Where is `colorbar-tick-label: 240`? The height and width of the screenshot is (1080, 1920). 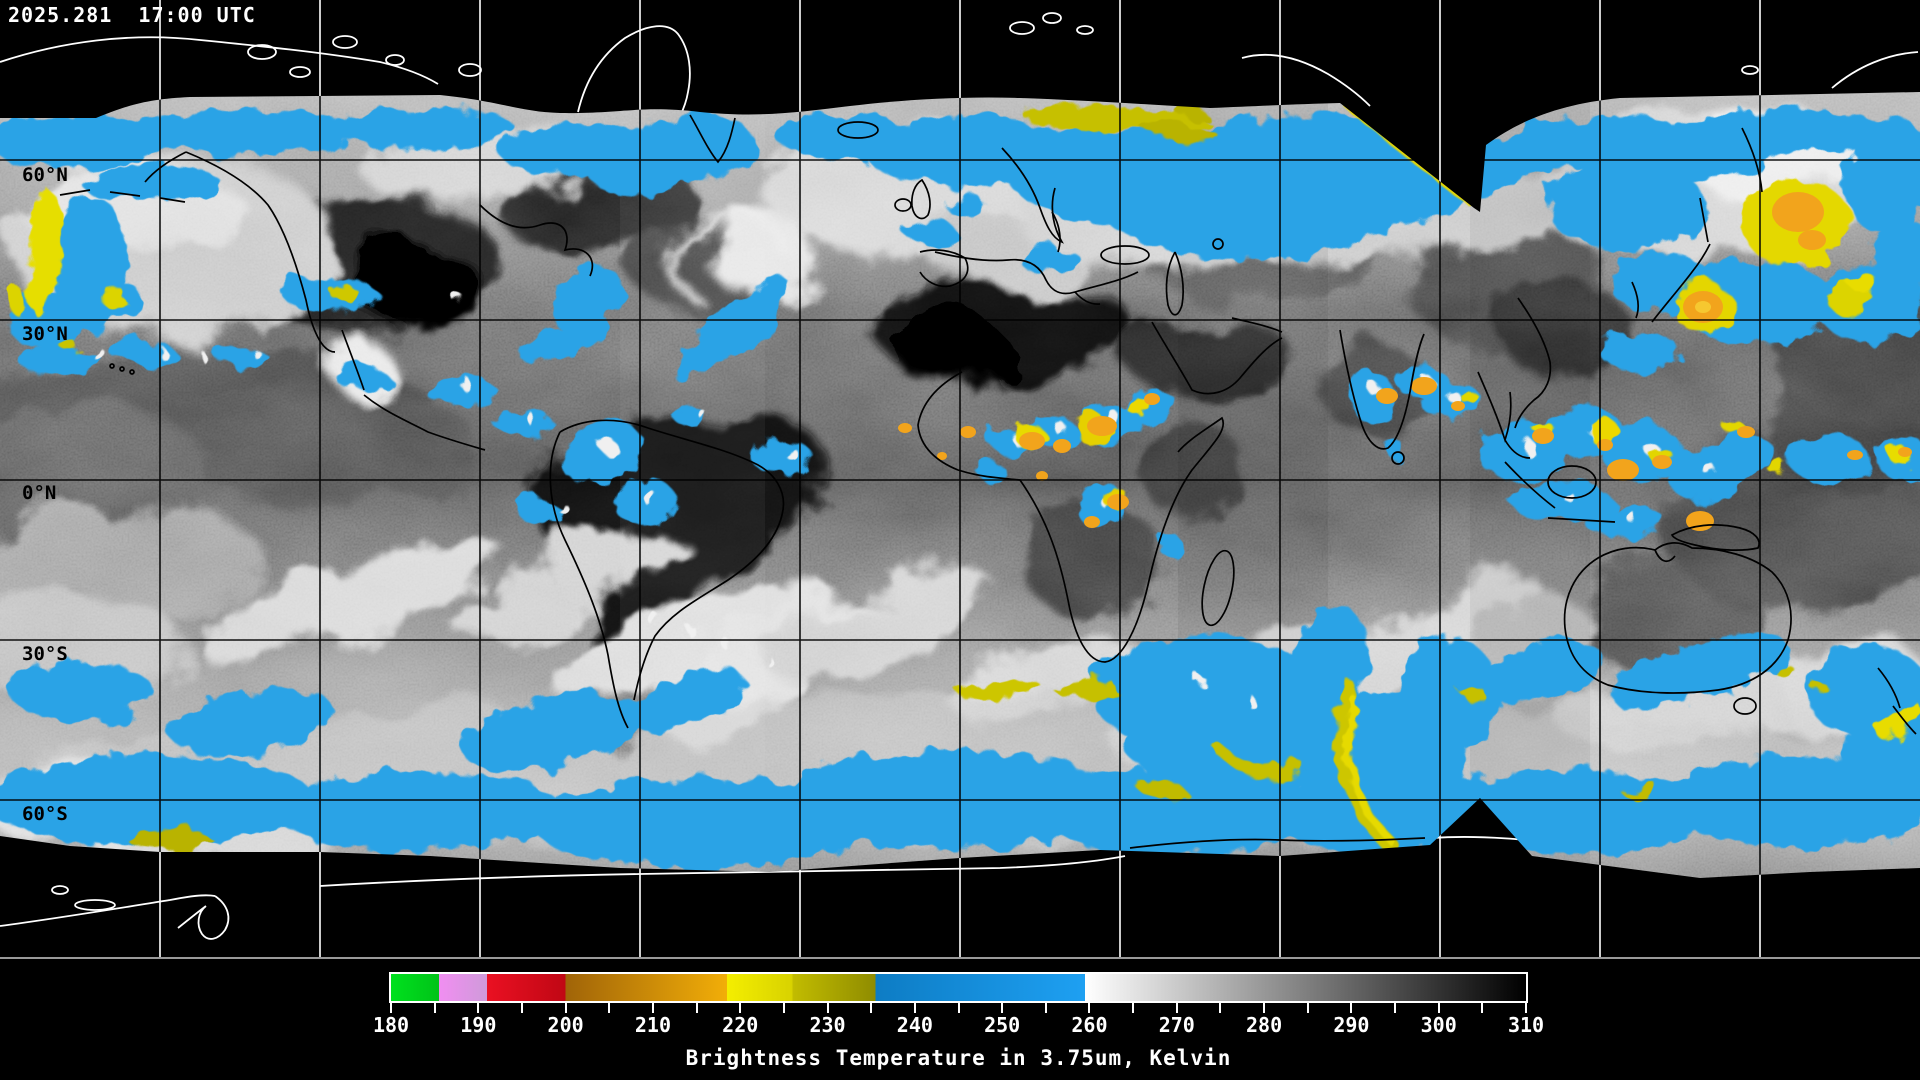 colorbar-tick-label: 240 is located at coordinates (914, 1025).